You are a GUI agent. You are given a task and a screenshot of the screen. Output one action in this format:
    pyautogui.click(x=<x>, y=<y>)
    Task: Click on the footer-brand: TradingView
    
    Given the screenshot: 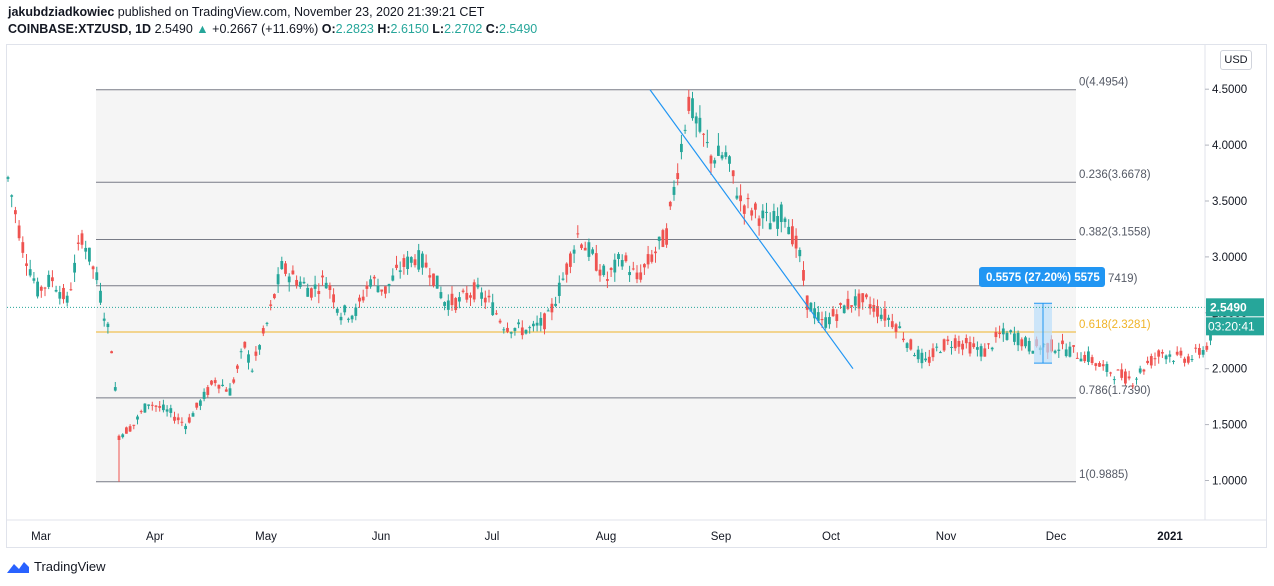 What is the action you would take?
    pyautogui.click(x=56, y=566)
    